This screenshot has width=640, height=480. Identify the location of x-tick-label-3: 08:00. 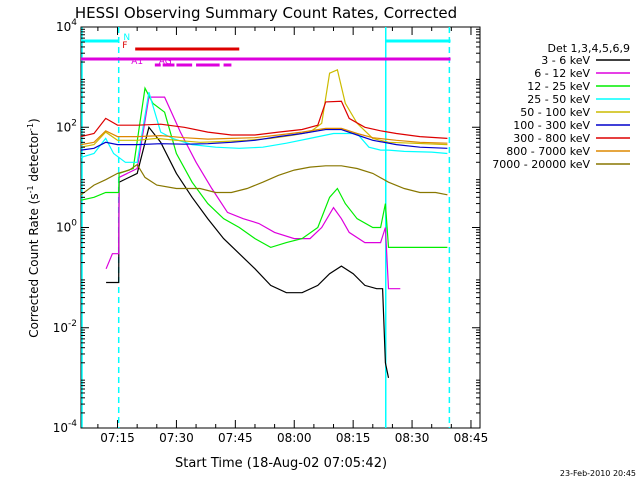
(294, 438).